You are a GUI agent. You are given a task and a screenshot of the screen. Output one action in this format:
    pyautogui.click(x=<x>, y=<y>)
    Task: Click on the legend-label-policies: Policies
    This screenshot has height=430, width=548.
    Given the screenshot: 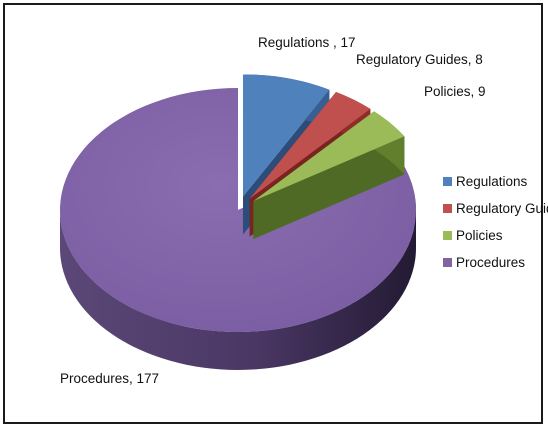 What is the action you would take?
    pyautogui.click(x=479, y=235)
    